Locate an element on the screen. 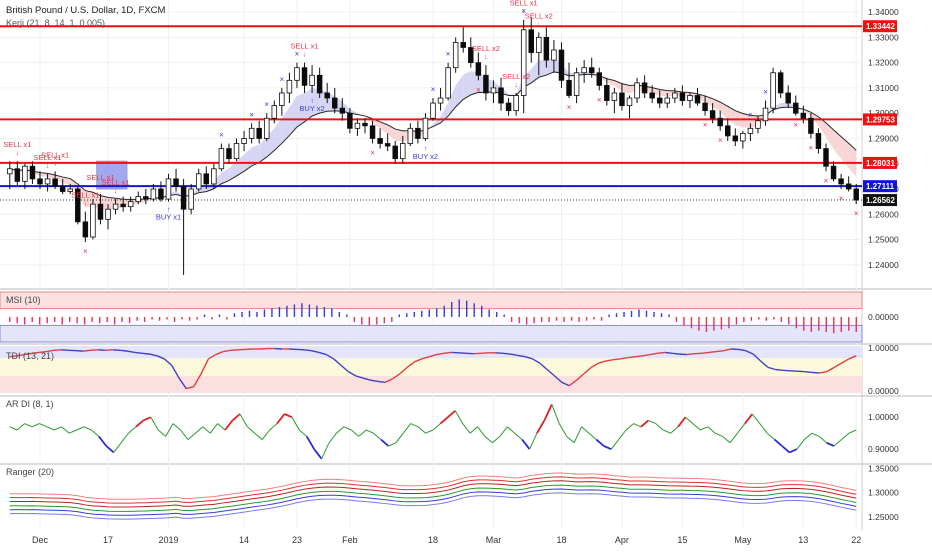 The image size is (932, 555). tdi-pane is located at coordinates (431, 369).